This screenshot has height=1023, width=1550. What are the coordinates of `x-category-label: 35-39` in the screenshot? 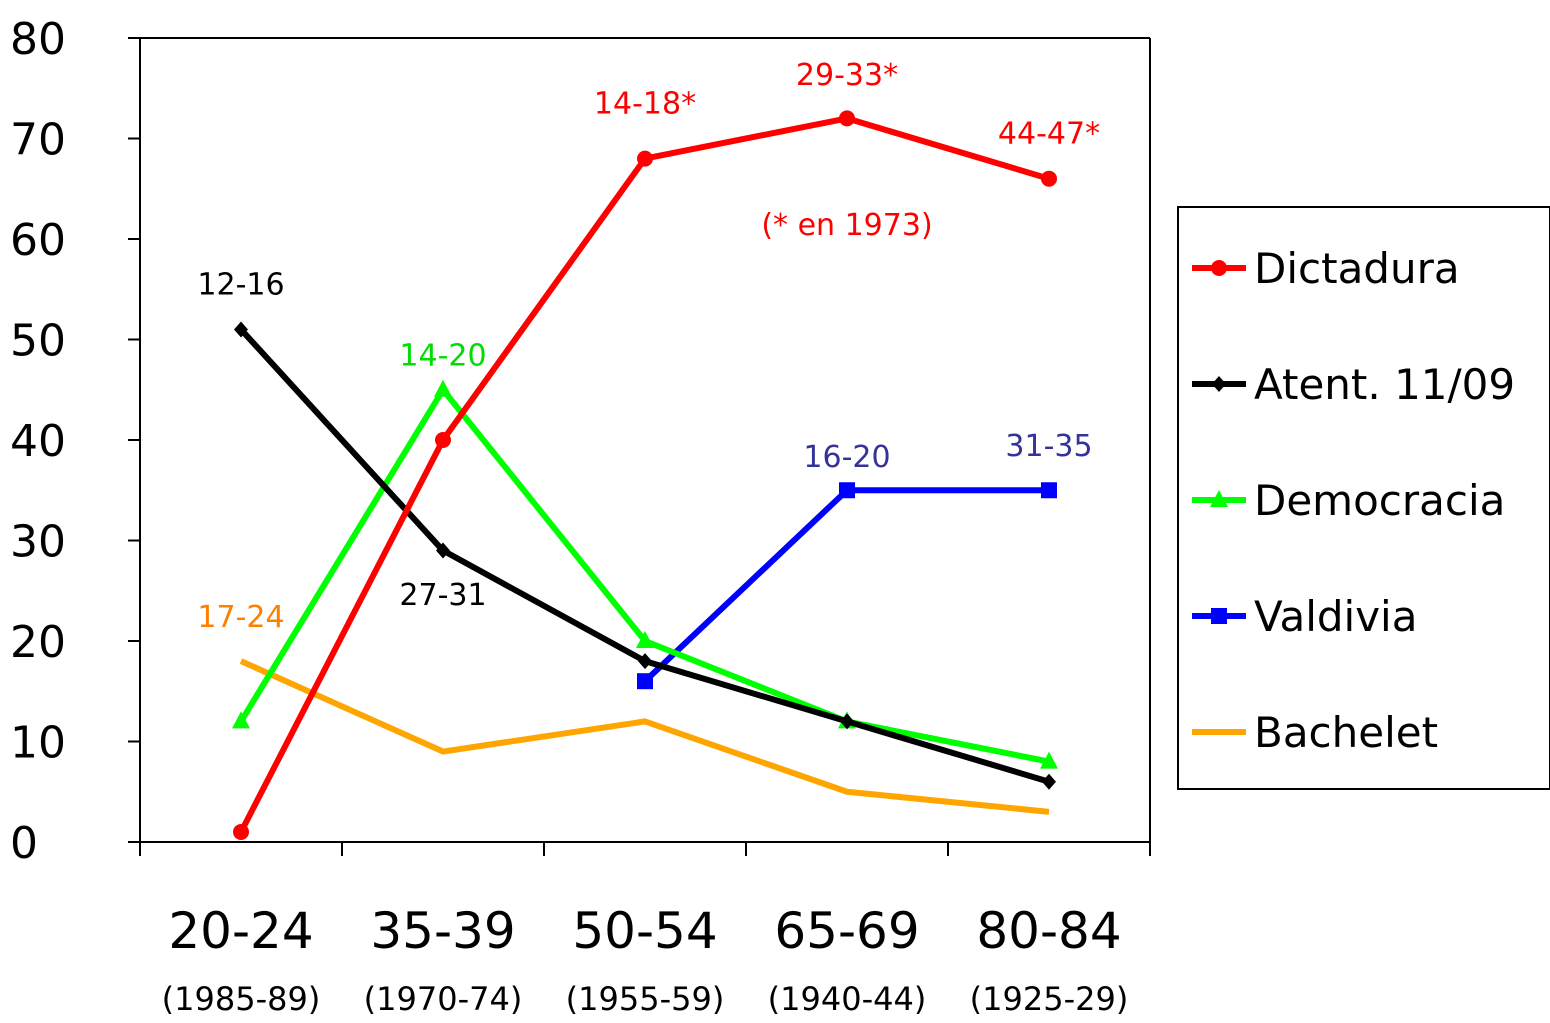 It's located at (442, 931).